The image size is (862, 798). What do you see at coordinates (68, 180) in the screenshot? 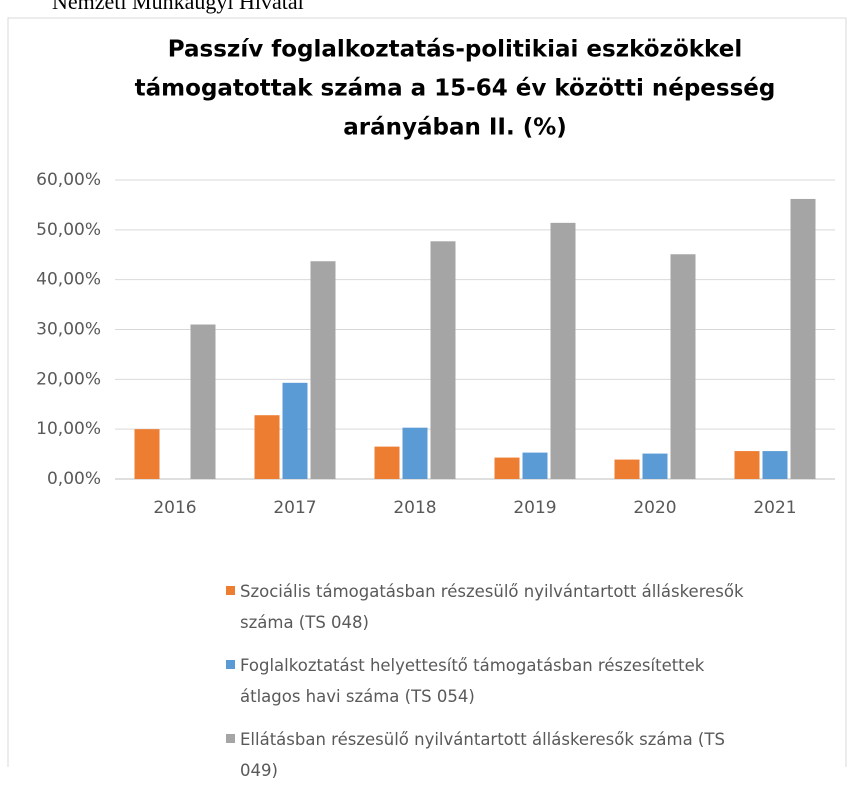
I see `y-tick-label: 60,00%` at bounding box center [68, 180].